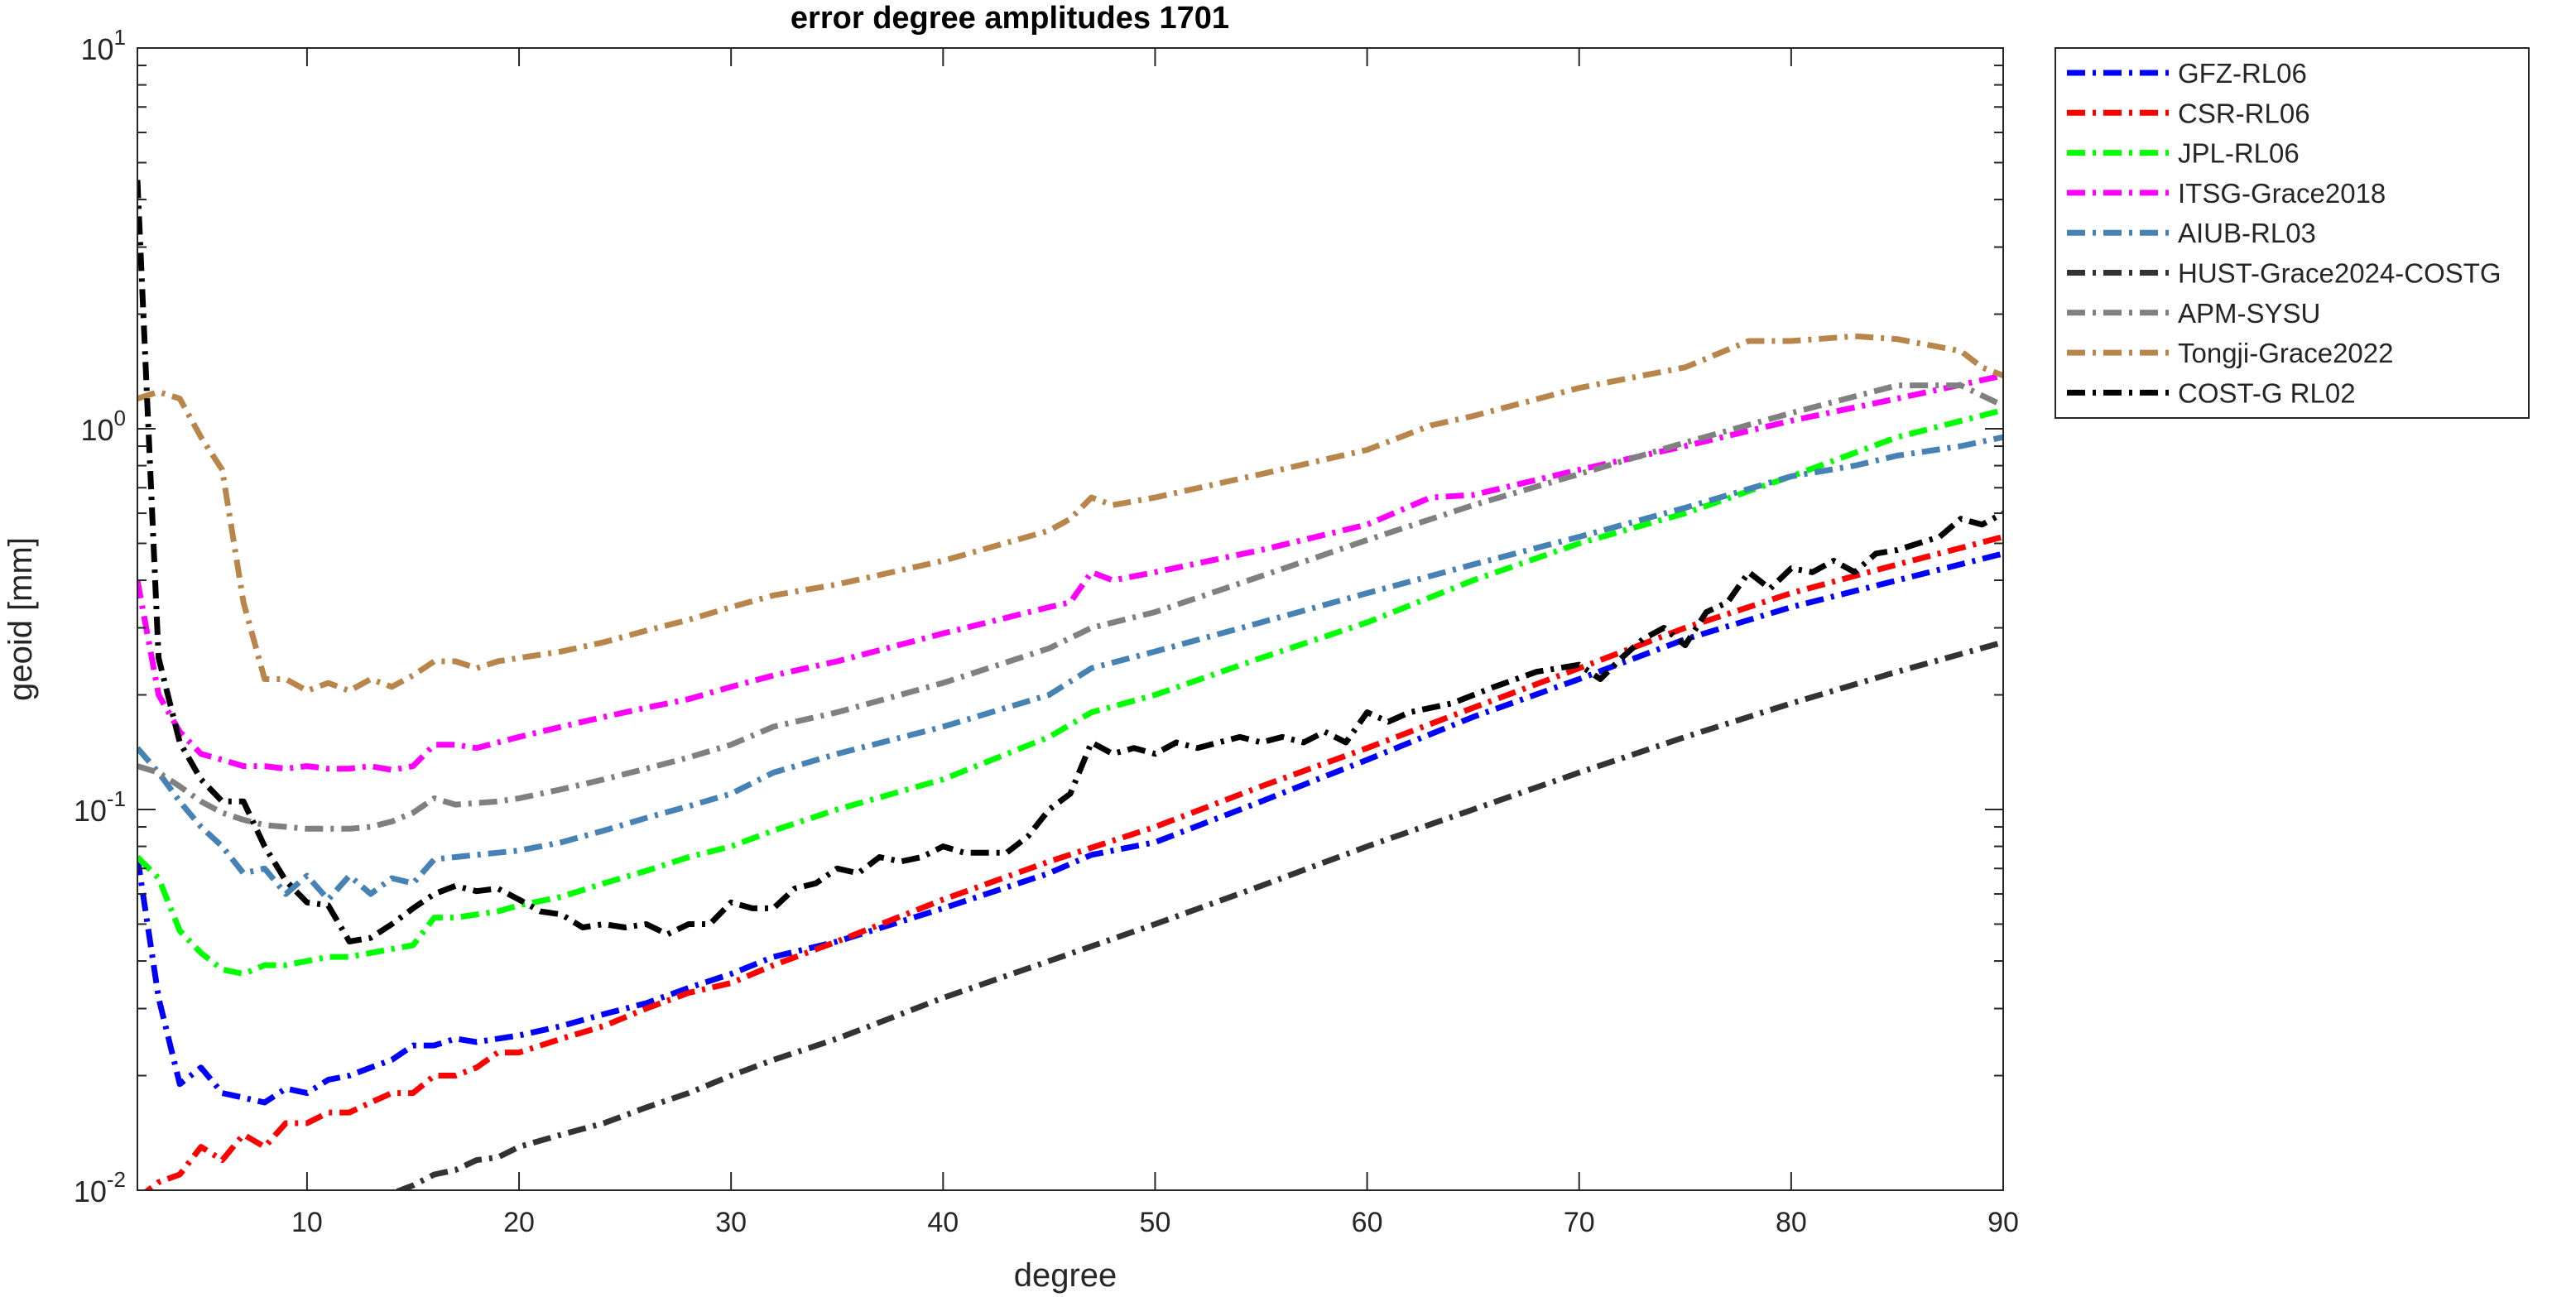 The image size is (2576, 1297). What do you see at coordinates (943, 1222) in the screenshot?
I see `x-tick-label: 40` at bounding box center [943, 1222].